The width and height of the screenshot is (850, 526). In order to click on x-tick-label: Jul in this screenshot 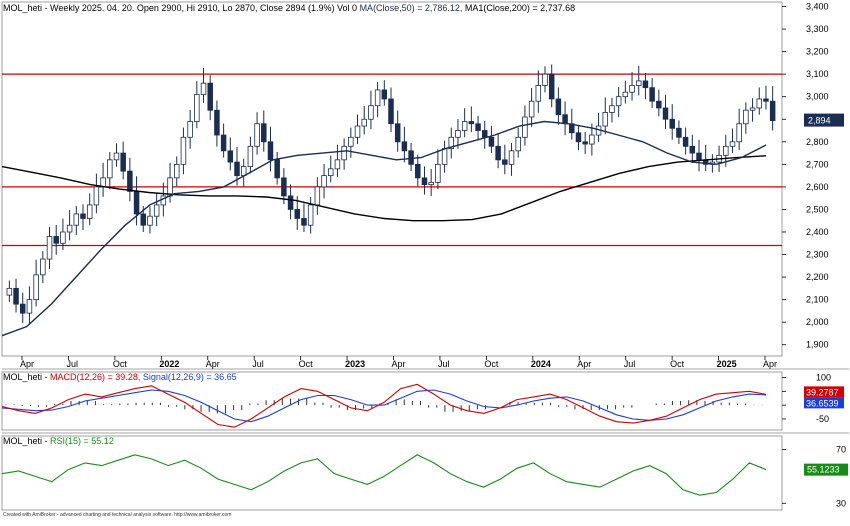, I will do `click(258, 364)`.